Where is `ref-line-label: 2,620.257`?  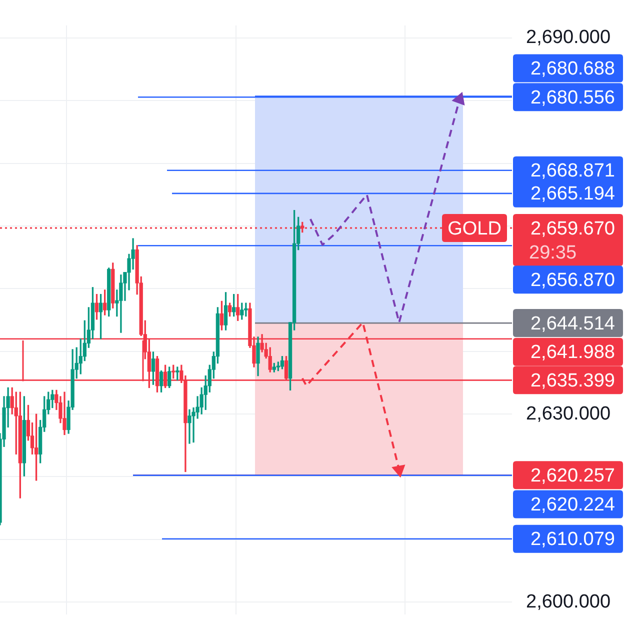
ref-line-label: 2,620.257 is located at coordinates (572, 475).